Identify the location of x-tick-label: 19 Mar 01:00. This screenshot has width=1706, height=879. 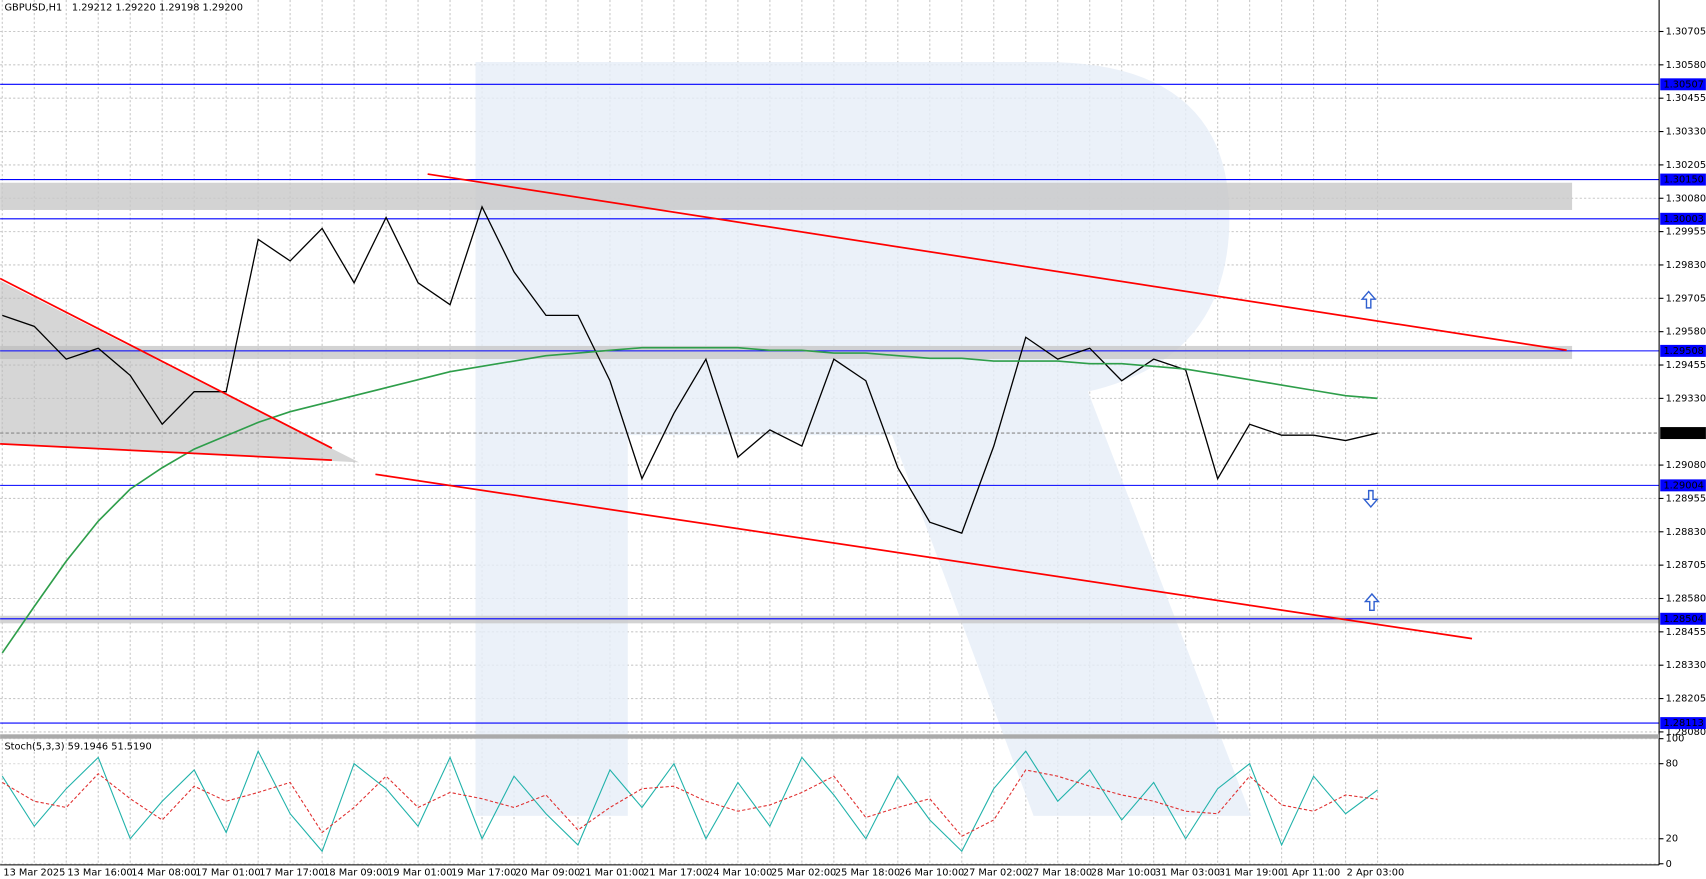
(419, 872).